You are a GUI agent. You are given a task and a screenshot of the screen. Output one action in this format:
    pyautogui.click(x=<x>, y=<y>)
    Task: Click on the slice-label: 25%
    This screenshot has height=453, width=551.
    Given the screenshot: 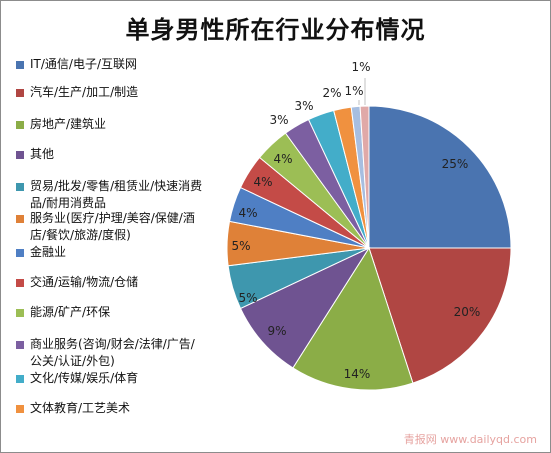 What is the action you would take?
    pyautogui.click(x=455, y=164)
    